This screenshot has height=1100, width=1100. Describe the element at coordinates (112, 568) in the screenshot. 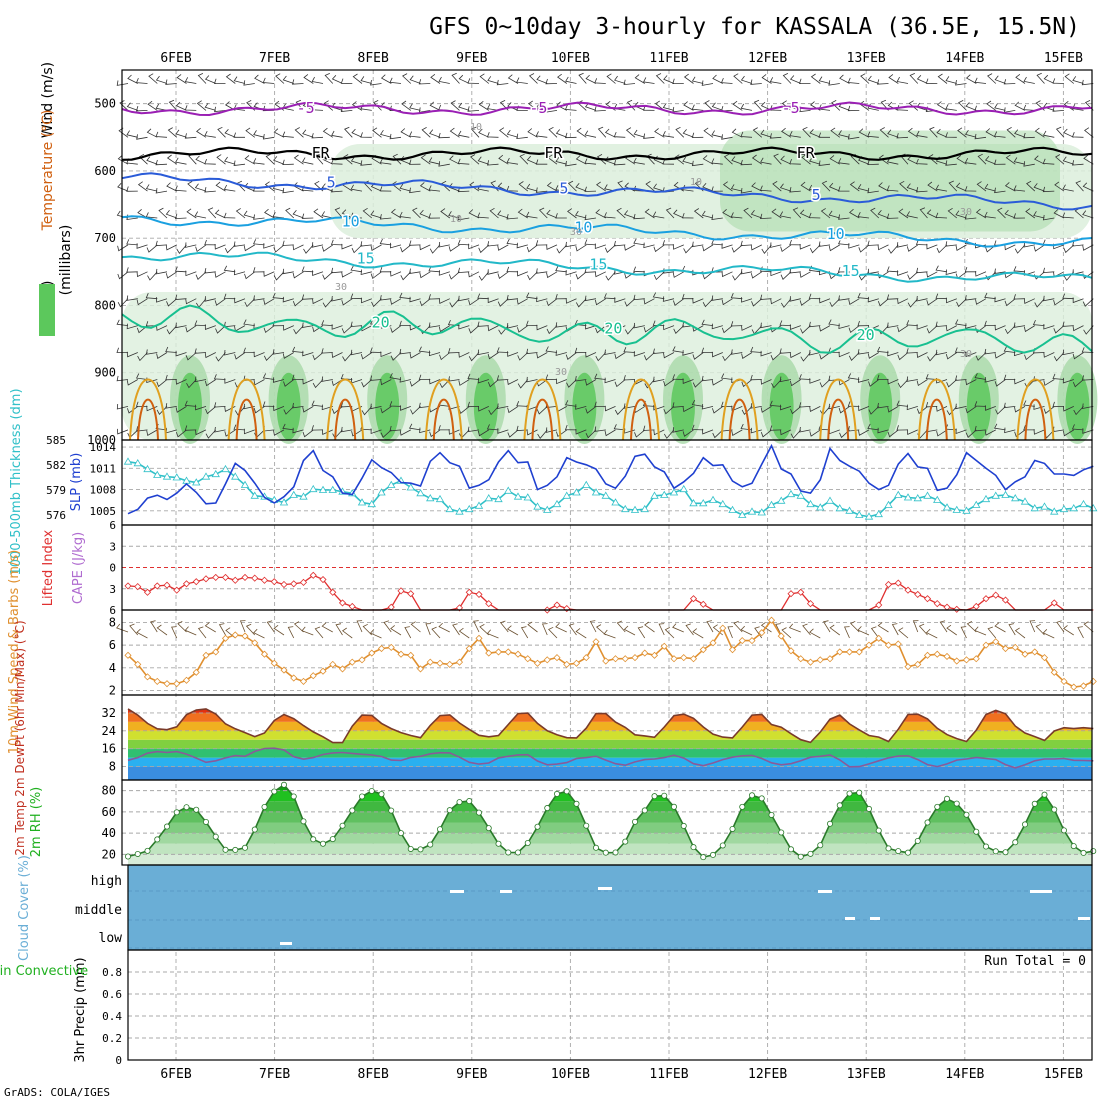

I see `li-tick-label: 0` at that location.